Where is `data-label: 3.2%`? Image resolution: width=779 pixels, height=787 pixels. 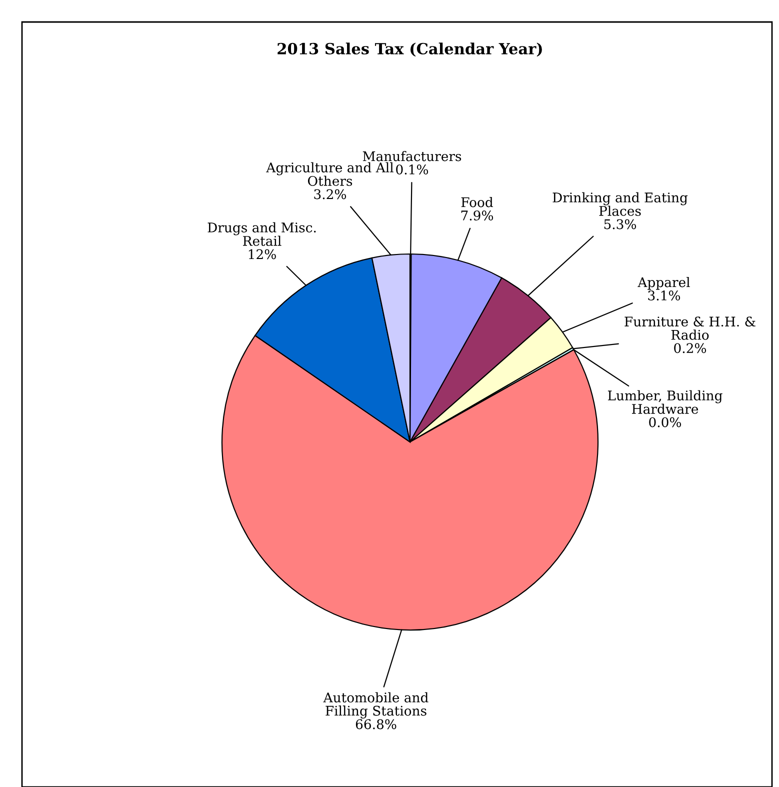 data-label: 3.2% is located at coordinates (330, 194).